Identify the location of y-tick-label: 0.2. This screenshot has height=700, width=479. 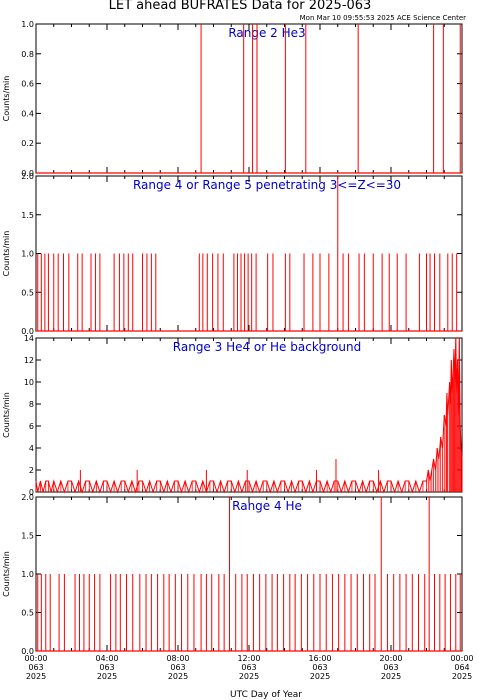
(27, 143).